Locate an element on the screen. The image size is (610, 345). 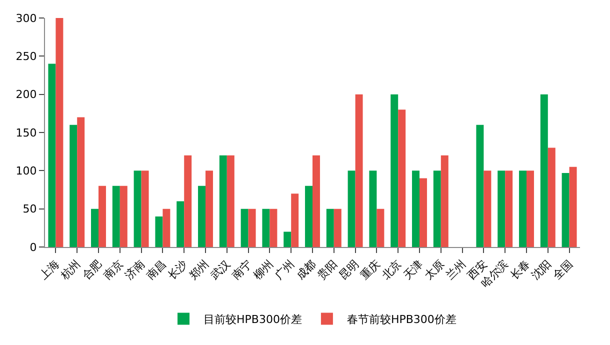
y-tick-label: 100 is located at coordinates (26, 171).